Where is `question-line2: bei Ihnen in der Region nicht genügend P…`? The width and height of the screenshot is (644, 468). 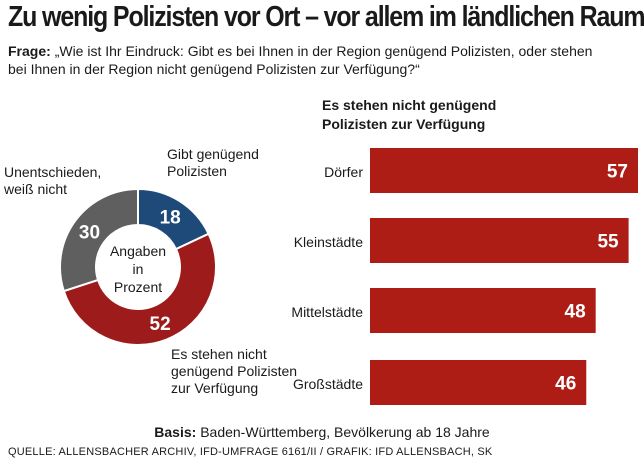 question-line2: bei Ihnen in der Region nicht genügend P… is located at coordinates (214, 69).